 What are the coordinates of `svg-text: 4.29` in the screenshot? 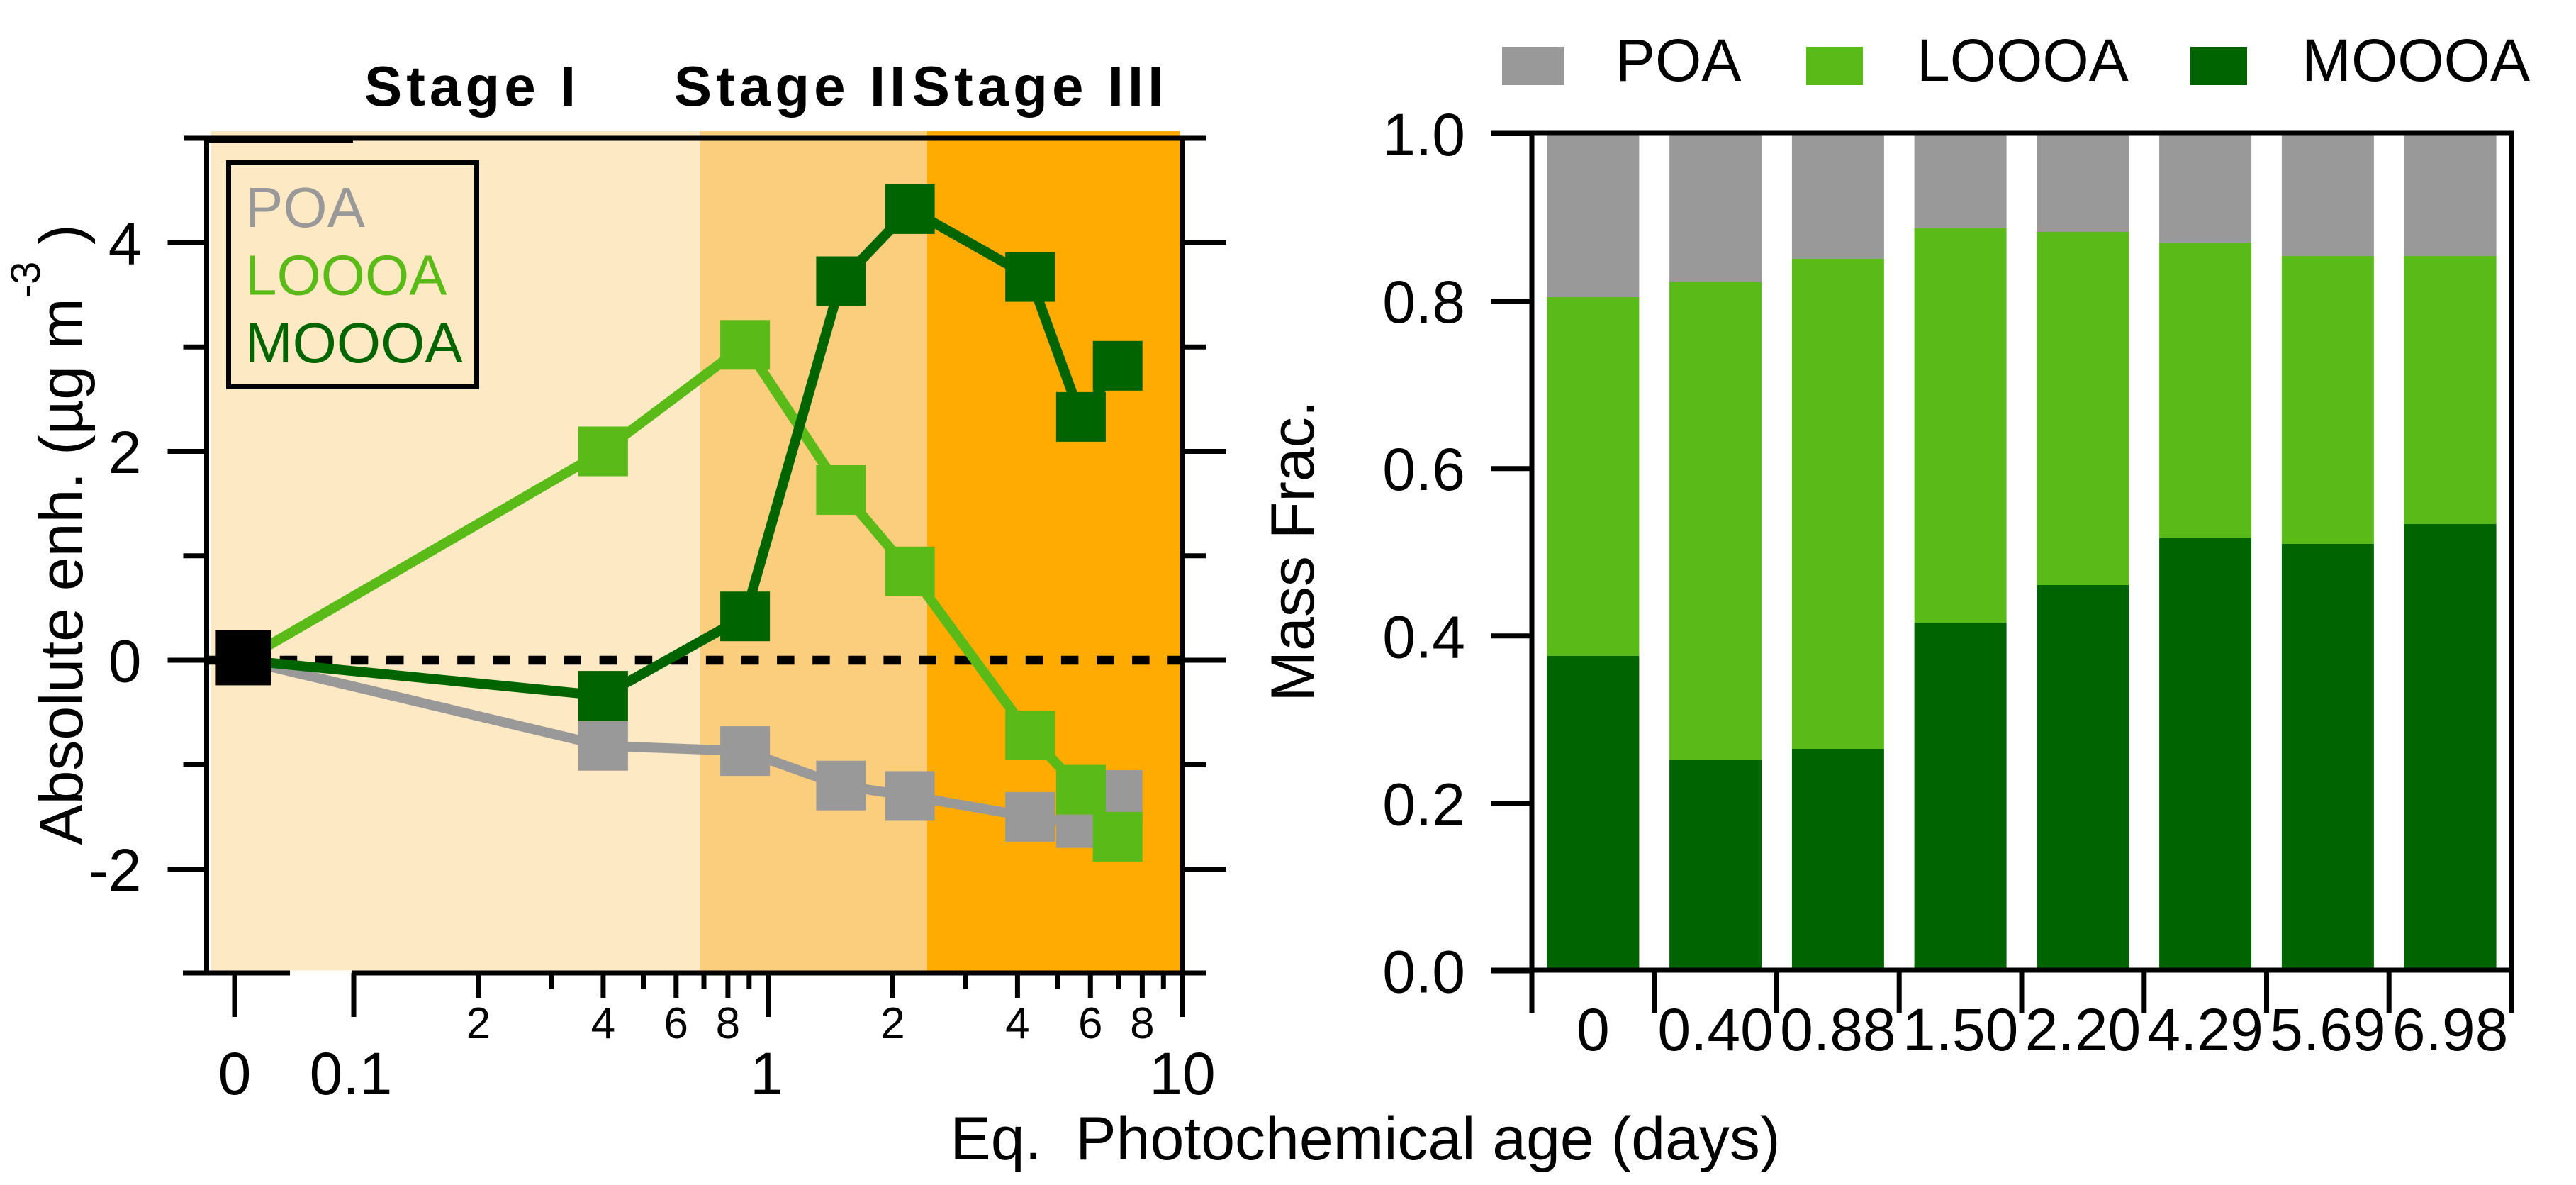 It's located at (2205, 1029).